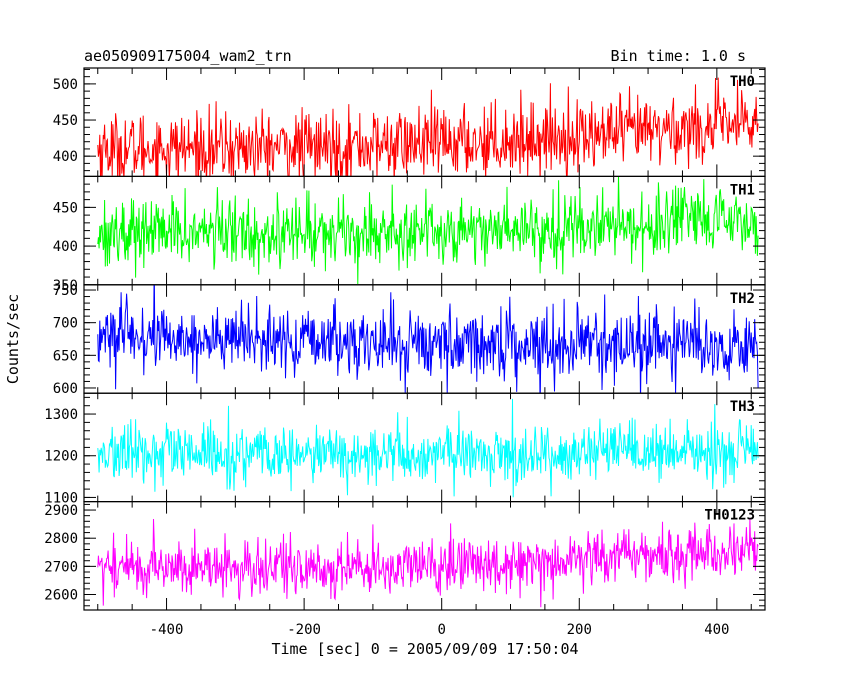 This screenshot has width=850, height=680. I want to click on panel-label-th0: TH0, so click(742, 82).